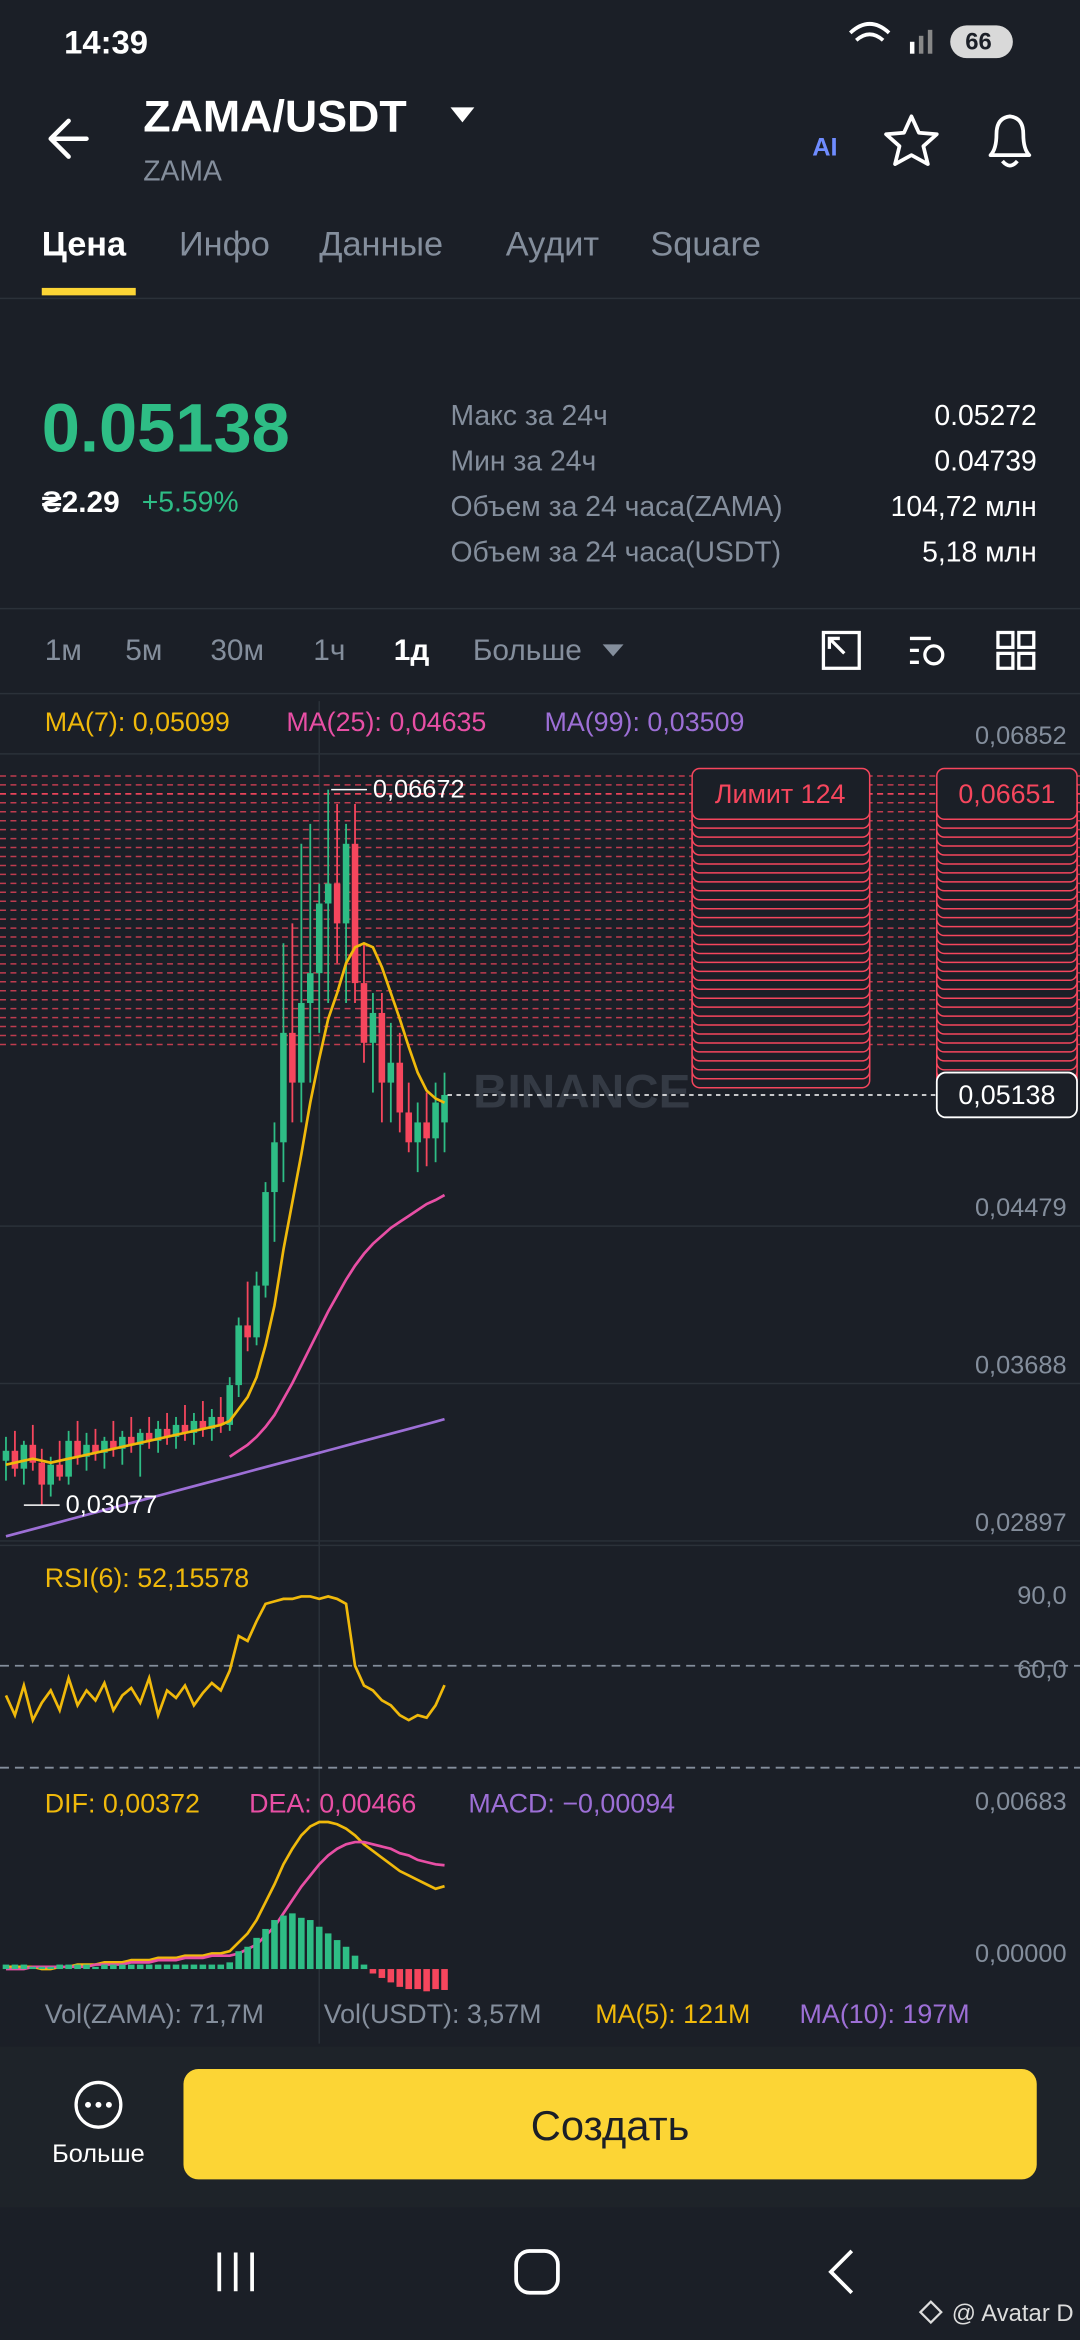 The height and width of the screenshot is (2340, 1080). Describe the element at coordinates (147, 1578) in the screenshot. I see `legend-entry: RSI(6): 52,15578` at that location.